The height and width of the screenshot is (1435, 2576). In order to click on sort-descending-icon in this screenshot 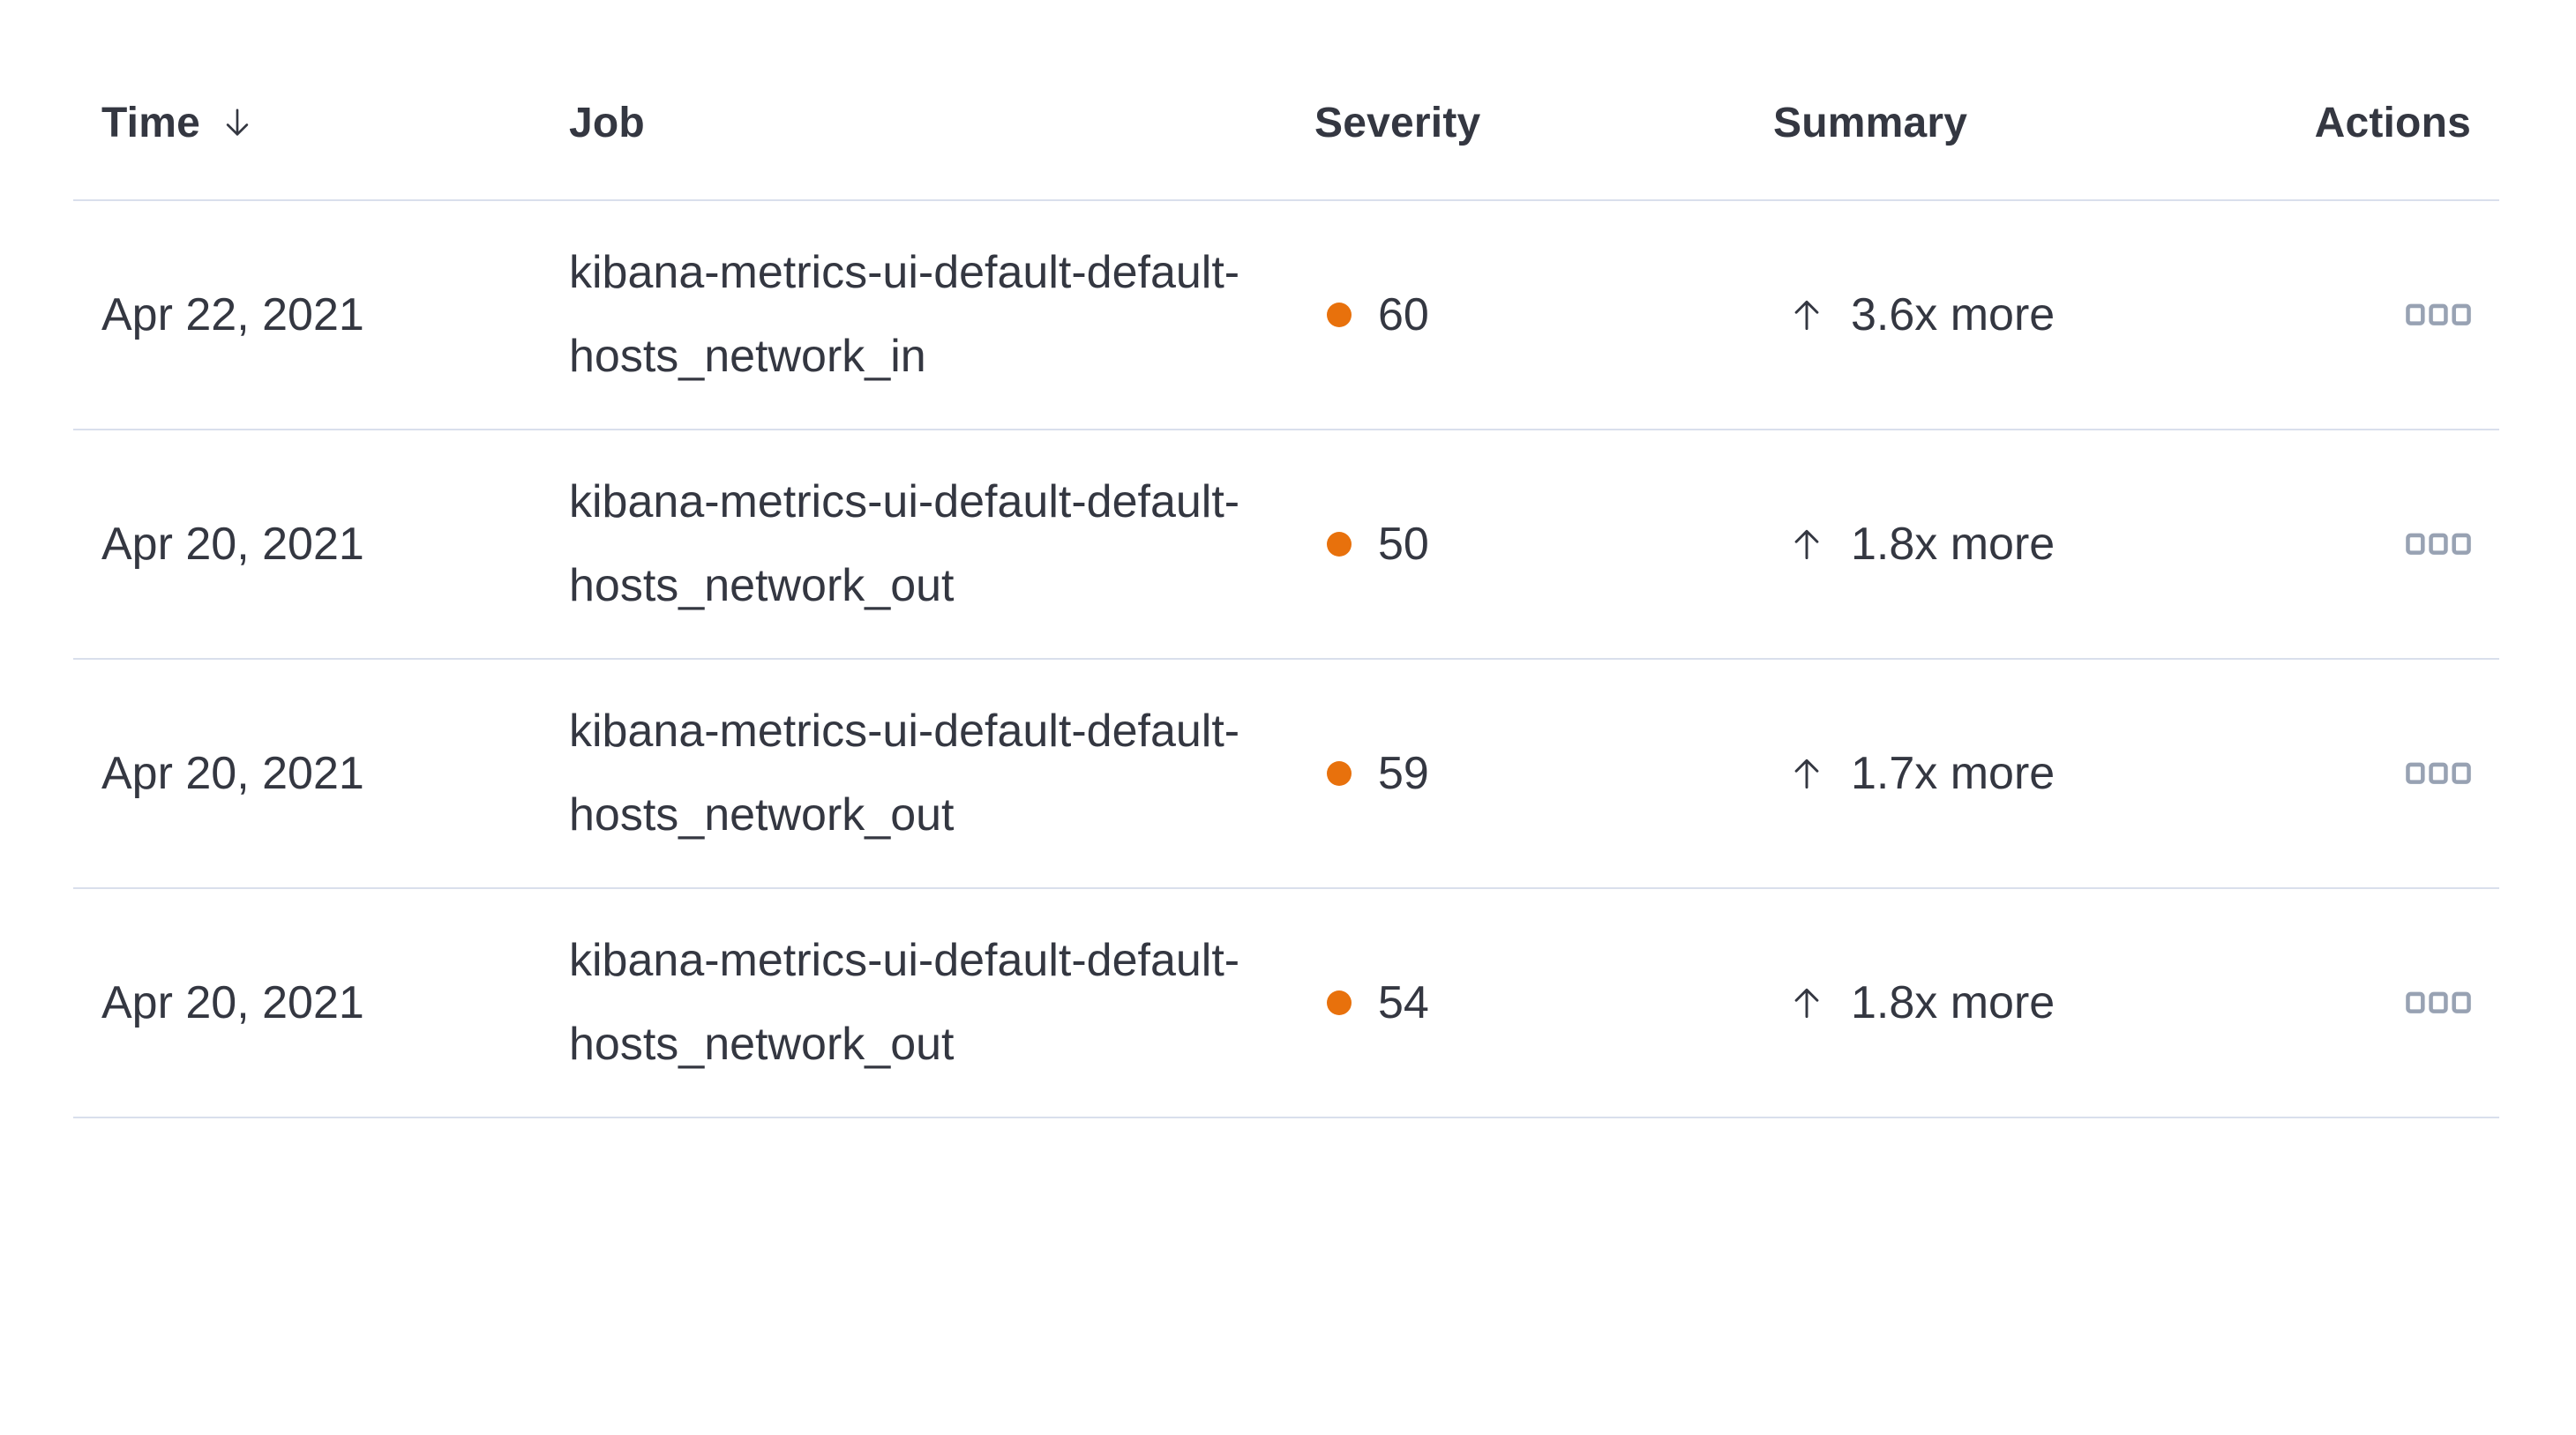, I will do `click(237, 122)`.